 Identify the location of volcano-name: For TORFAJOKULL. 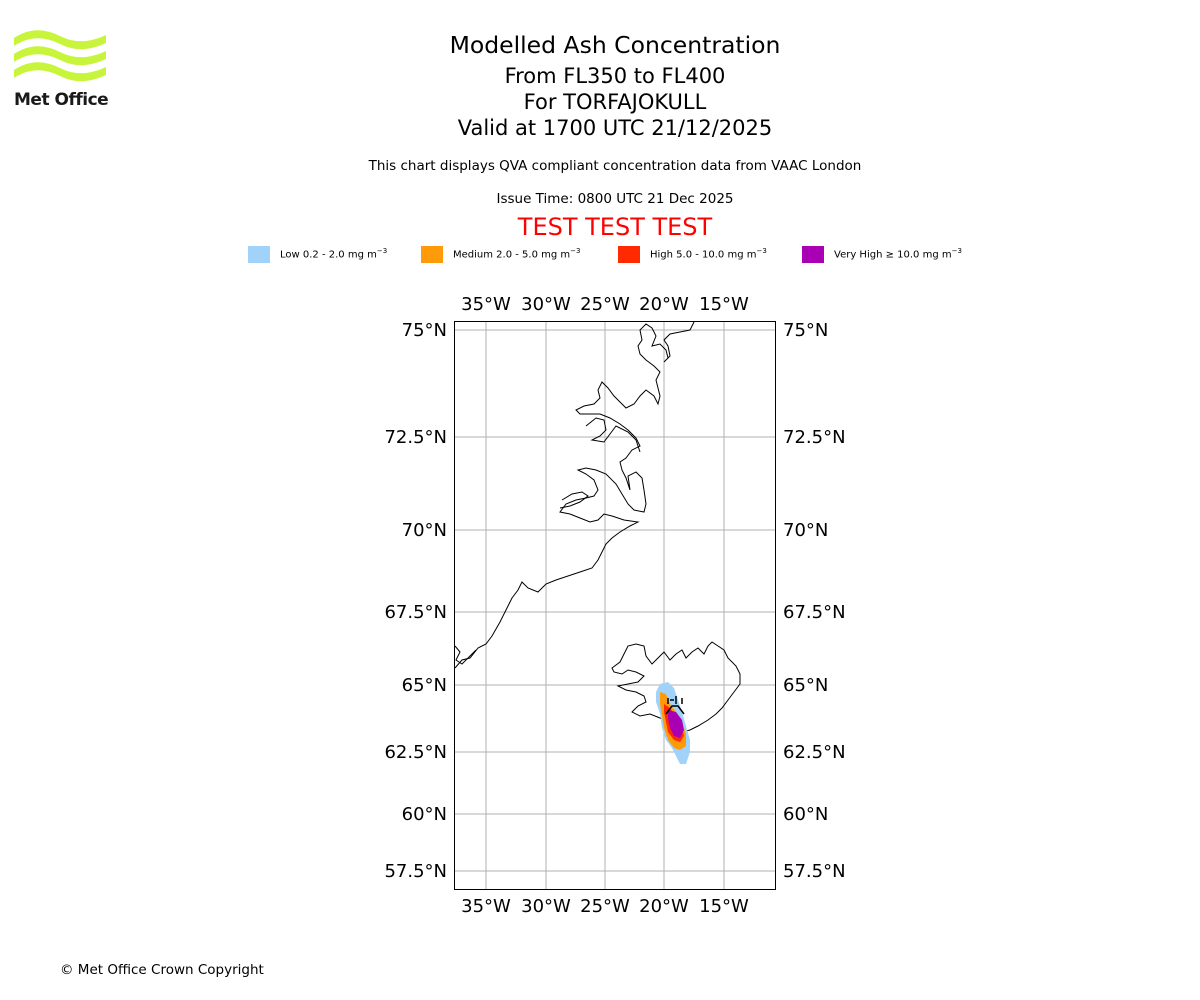
(615, 102).